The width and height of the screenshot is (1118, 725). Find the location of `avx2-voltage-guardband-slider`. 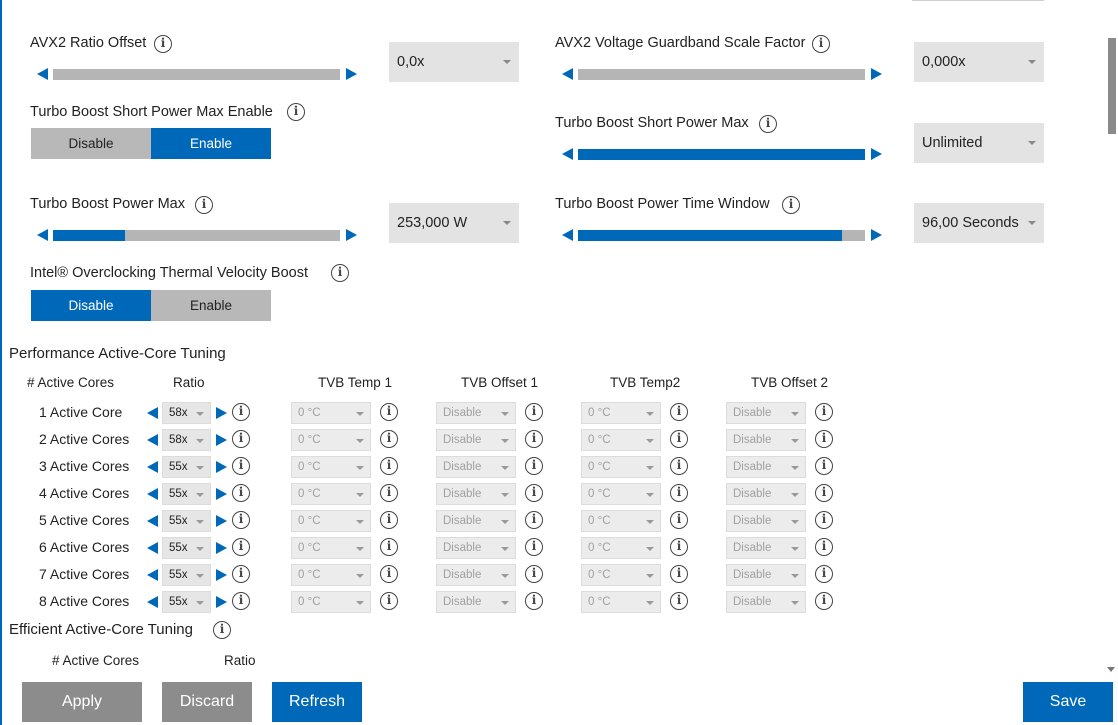

avx2-voltage-guardband-slider is located at coordinates (721, 74).